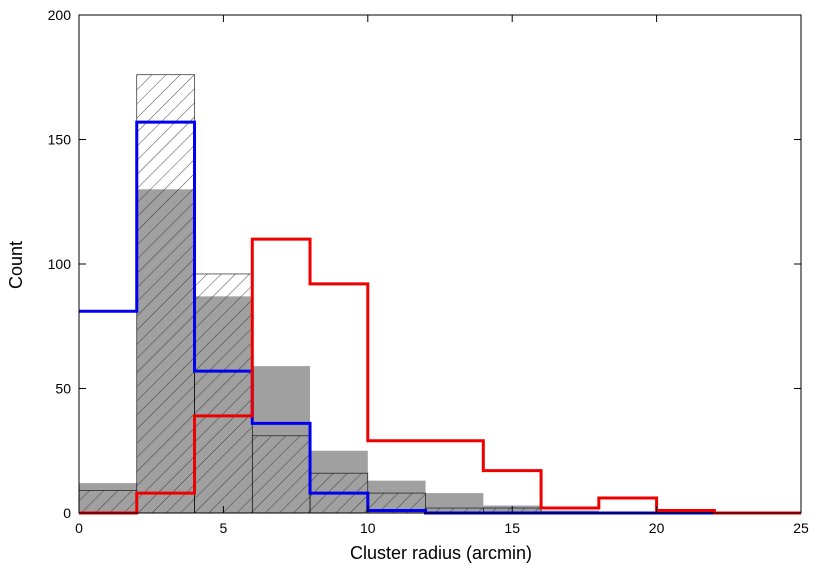 The image size is (830, 581). Describe the element at coordinates (801, 528) in the screenshot. I see `x-tick-label-5: 25` at that location.